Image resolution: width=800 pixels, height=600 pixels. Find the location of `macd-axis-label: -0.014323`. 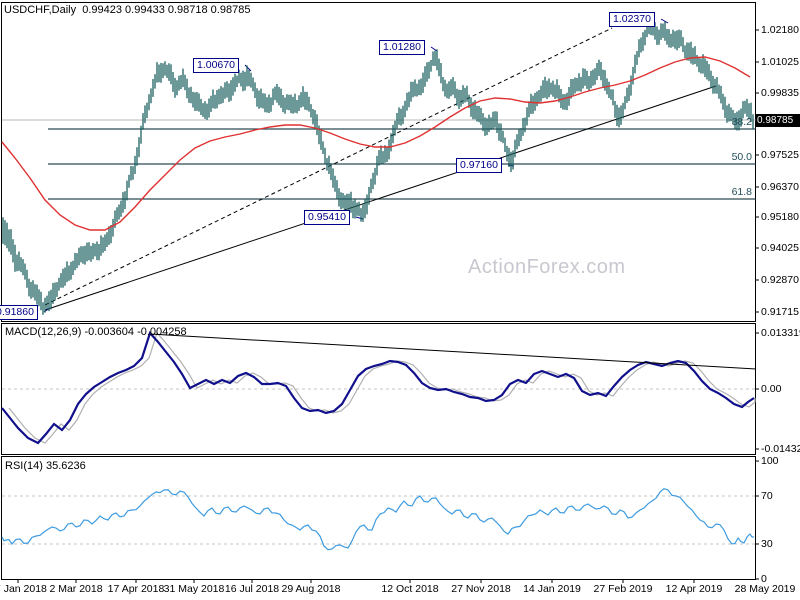

macd-axis-label: -0.014323 is located at coordinates (780, 449).